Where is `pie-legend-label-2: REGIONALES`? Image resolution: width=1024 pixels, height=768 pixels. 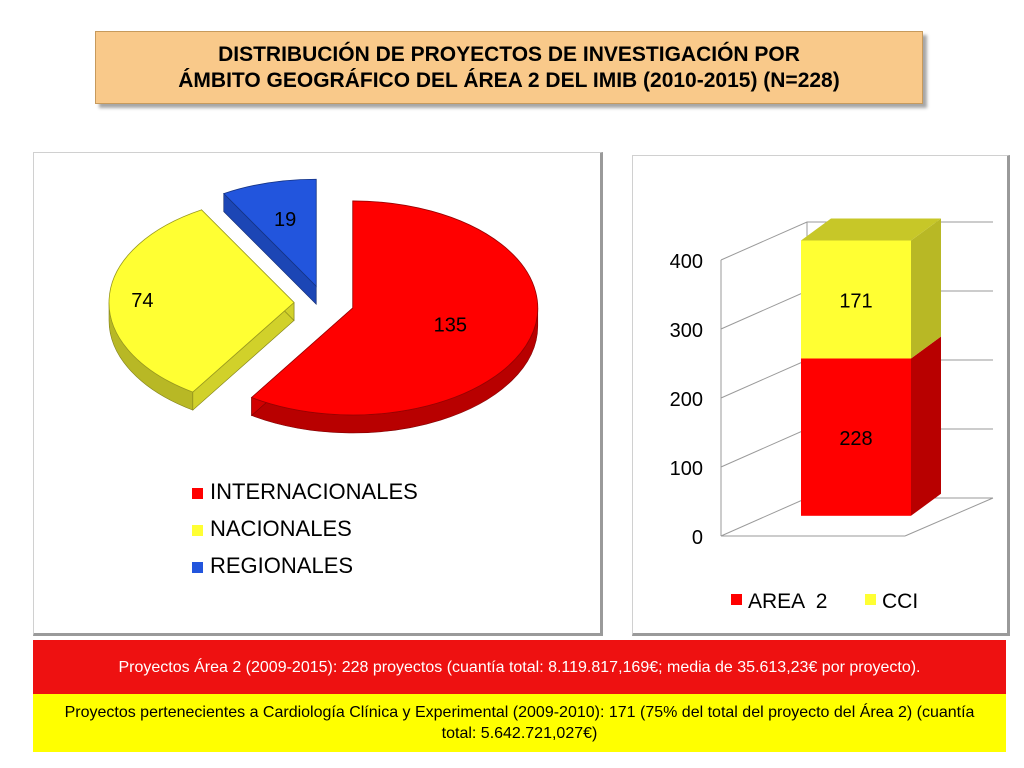
pie-legend-label-2: REGIONALES is located at coordinates (281, 565).